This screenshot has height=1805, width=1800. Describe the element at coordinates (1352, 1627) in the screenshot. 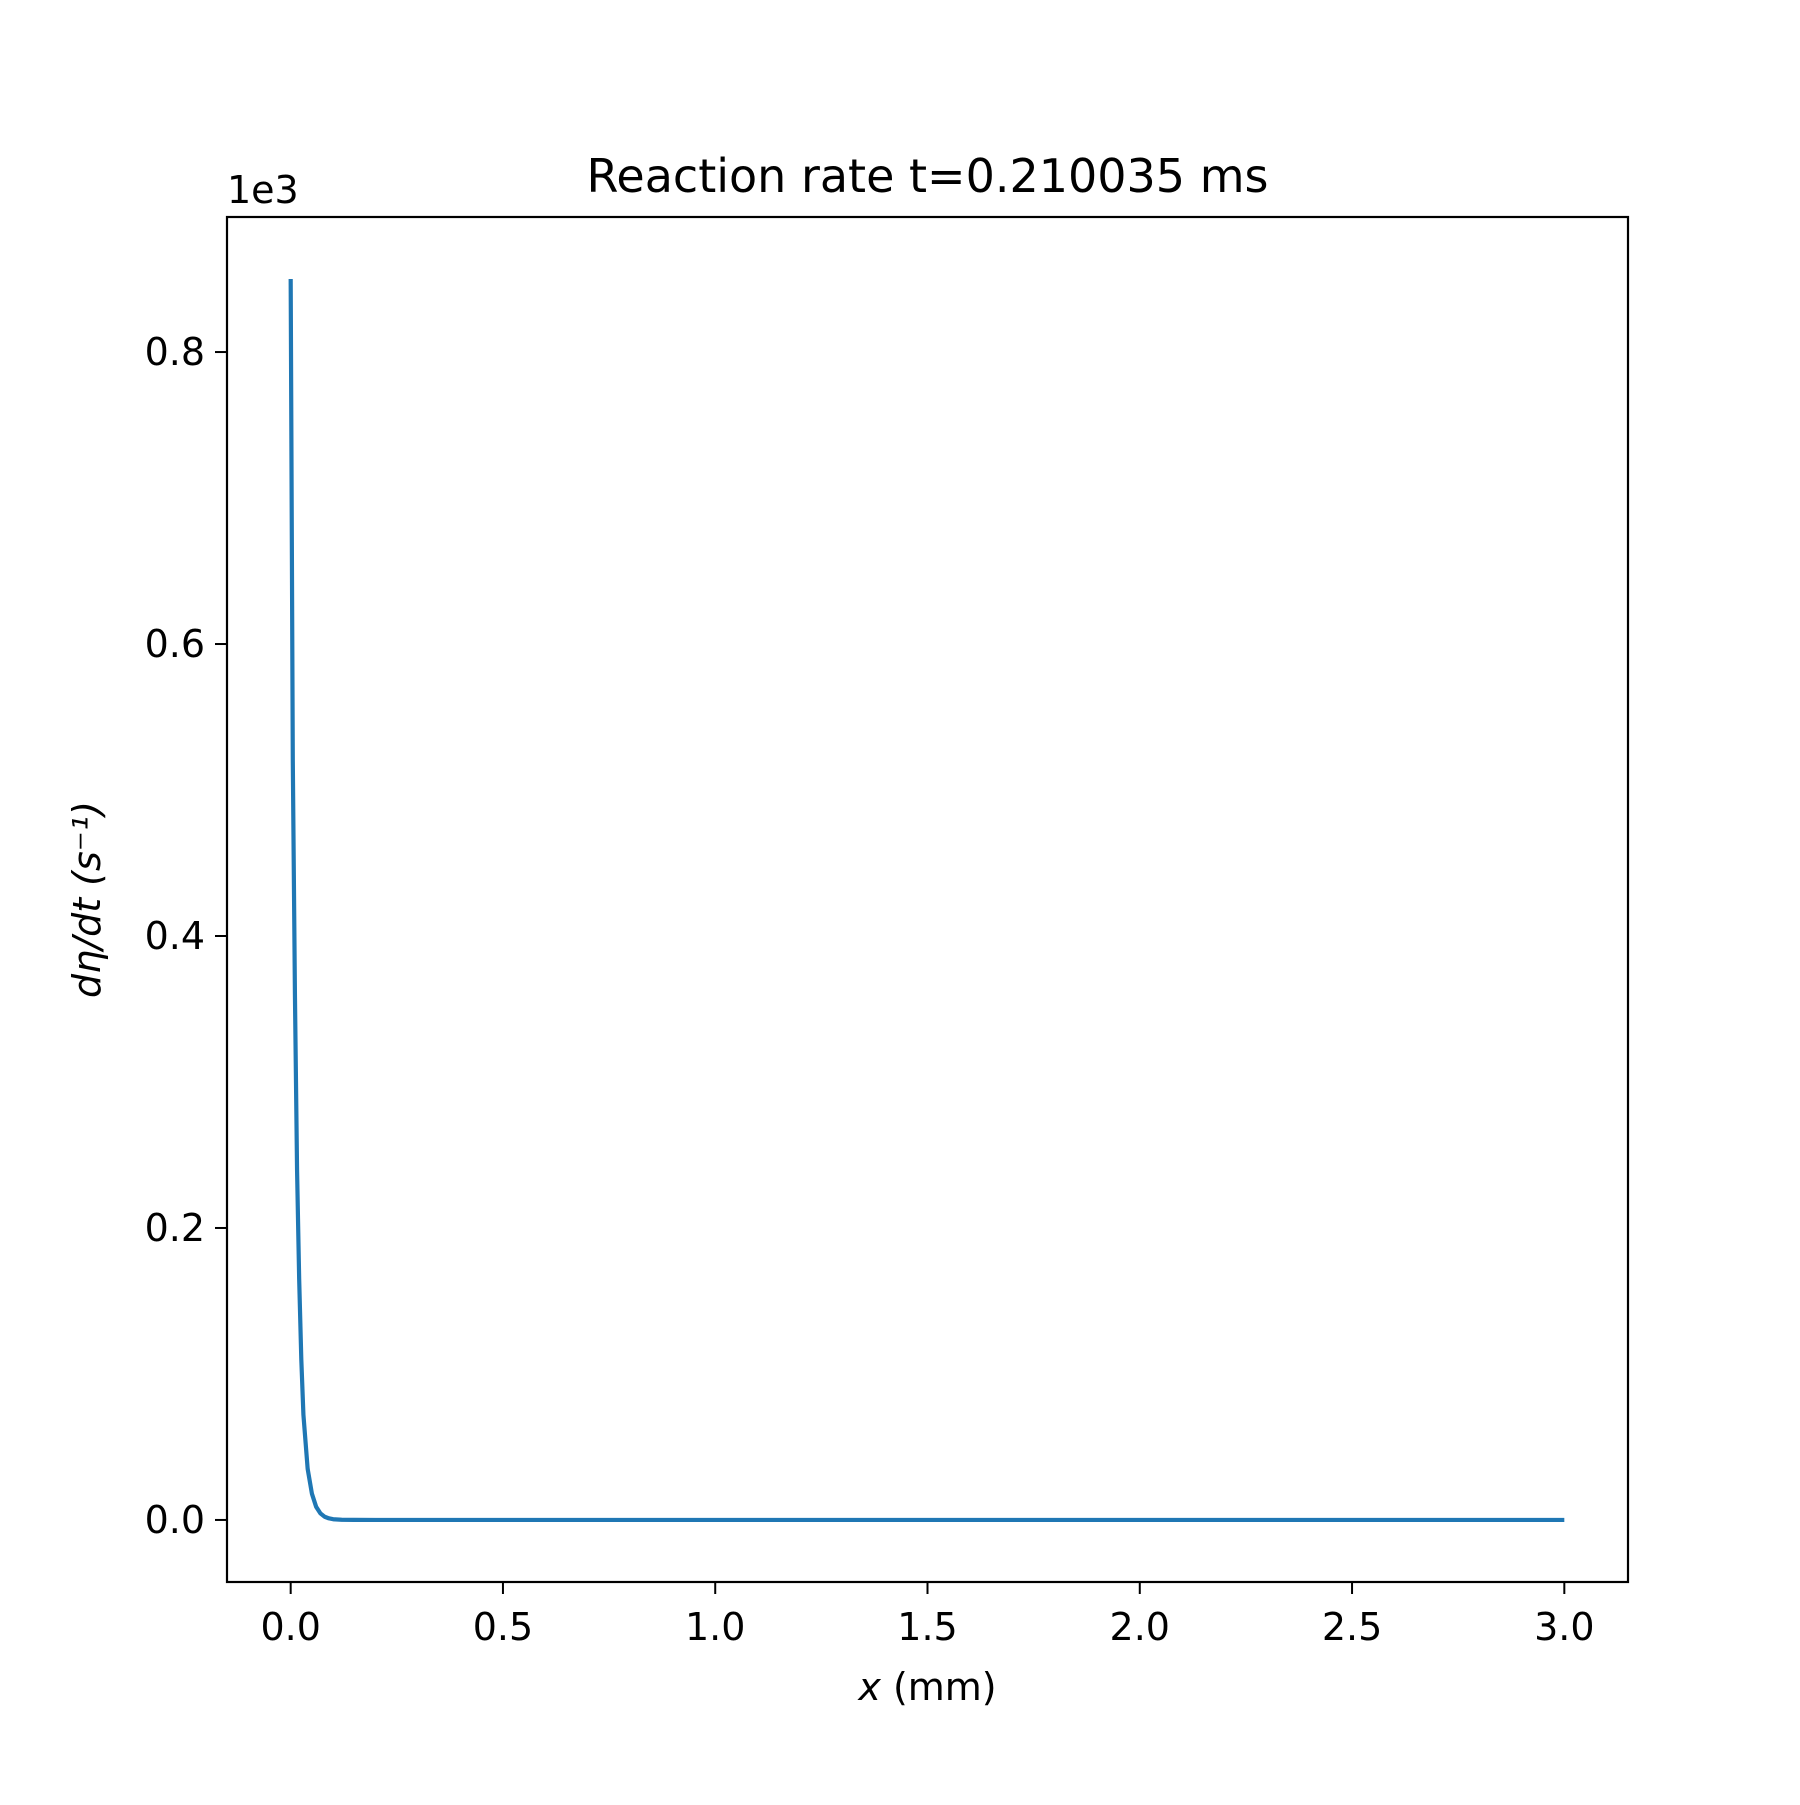

I see `x-tick-label: 2.5` at that location.